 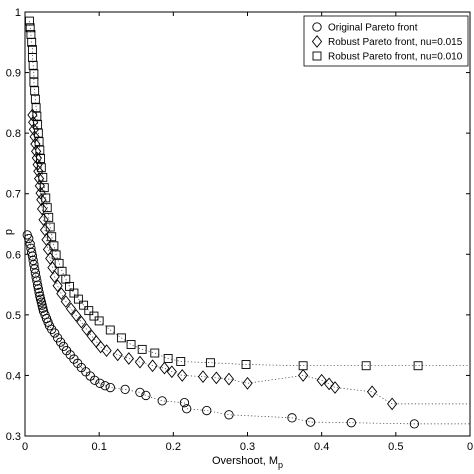 What do you see at coordinates (280, 465) in the screenshot?
I see `x-axis-label-subscript: p` at bounding box center [280, 465].